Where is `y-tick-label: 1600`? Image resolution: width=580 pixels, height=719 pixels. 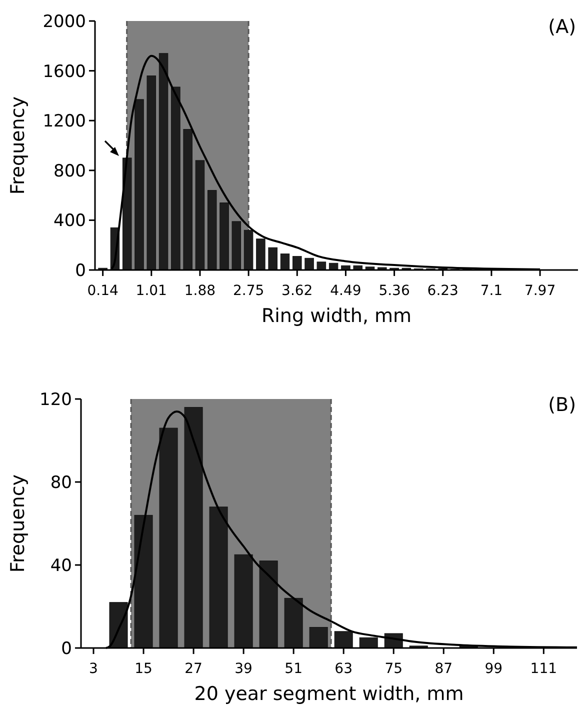 y-tick-label: 1600 is located at coordinates (64, 72).